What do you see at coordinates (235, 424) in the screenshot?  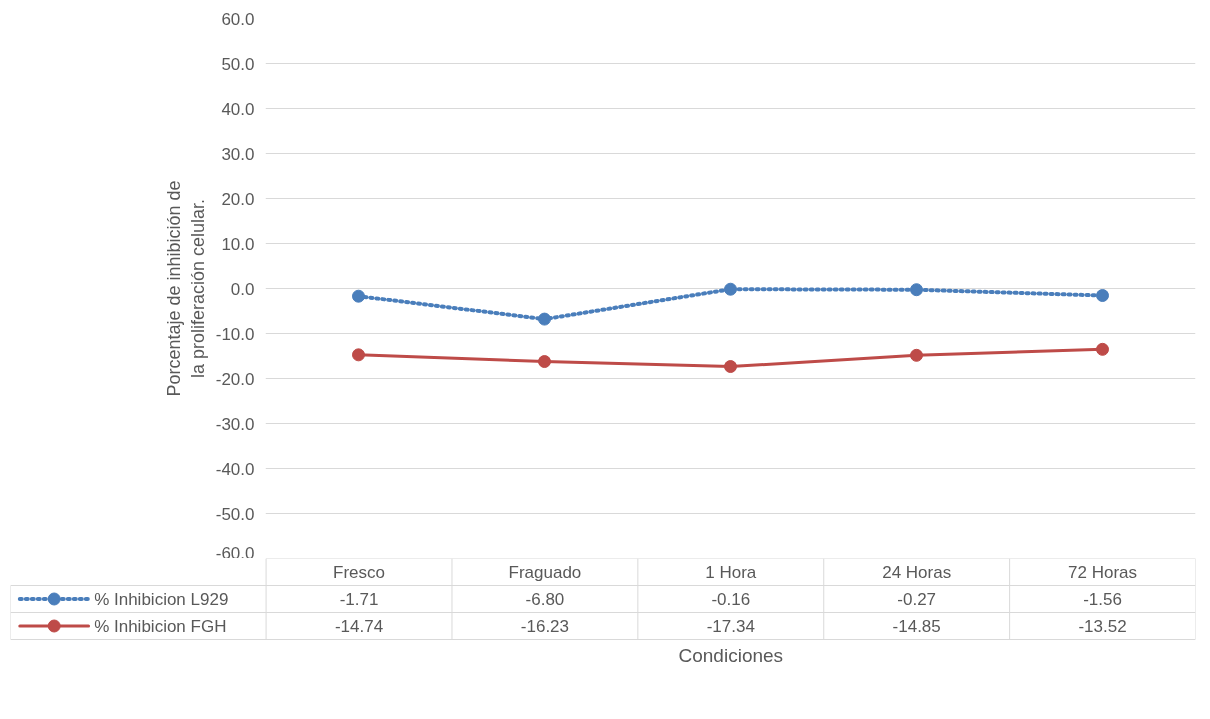 I see `y-tick-label: -30.0` at bounding box center [235, 424].